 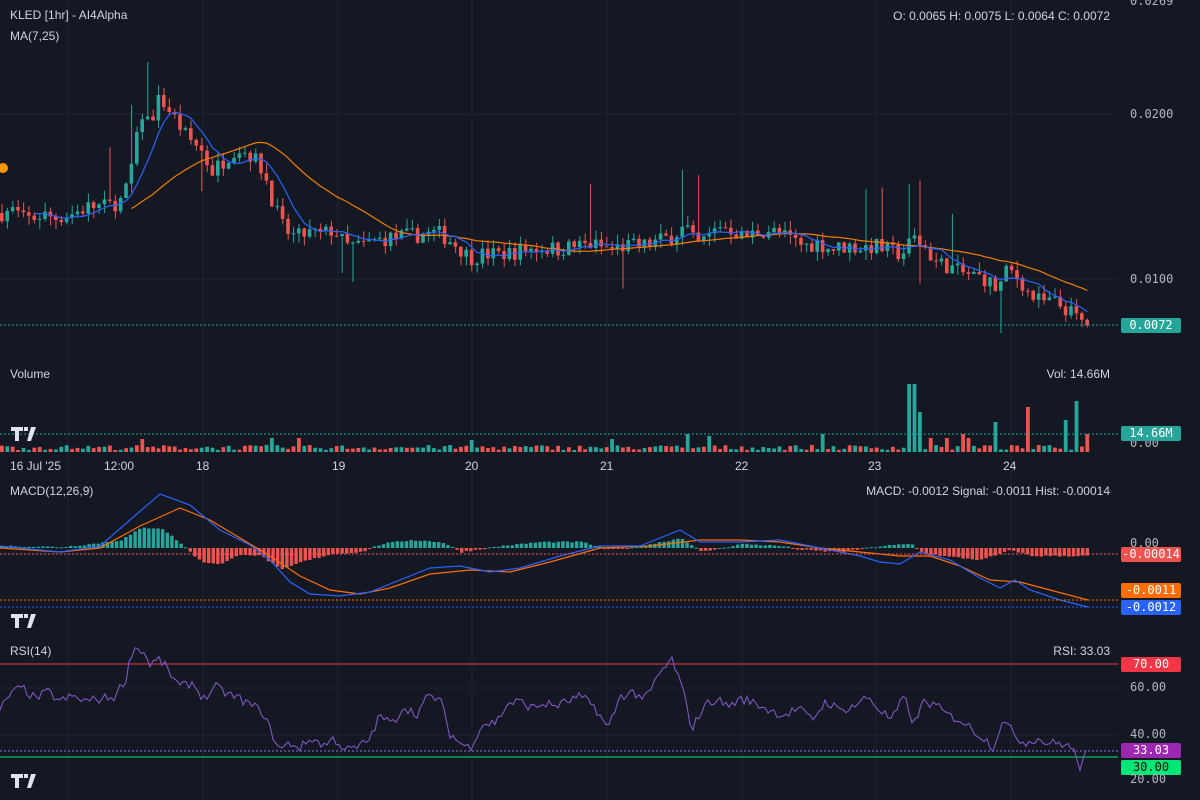 What do you see at coordinates (607, 466) in the screenshot?
I see `time-label-21: 21` at bounding box center [607, 466].